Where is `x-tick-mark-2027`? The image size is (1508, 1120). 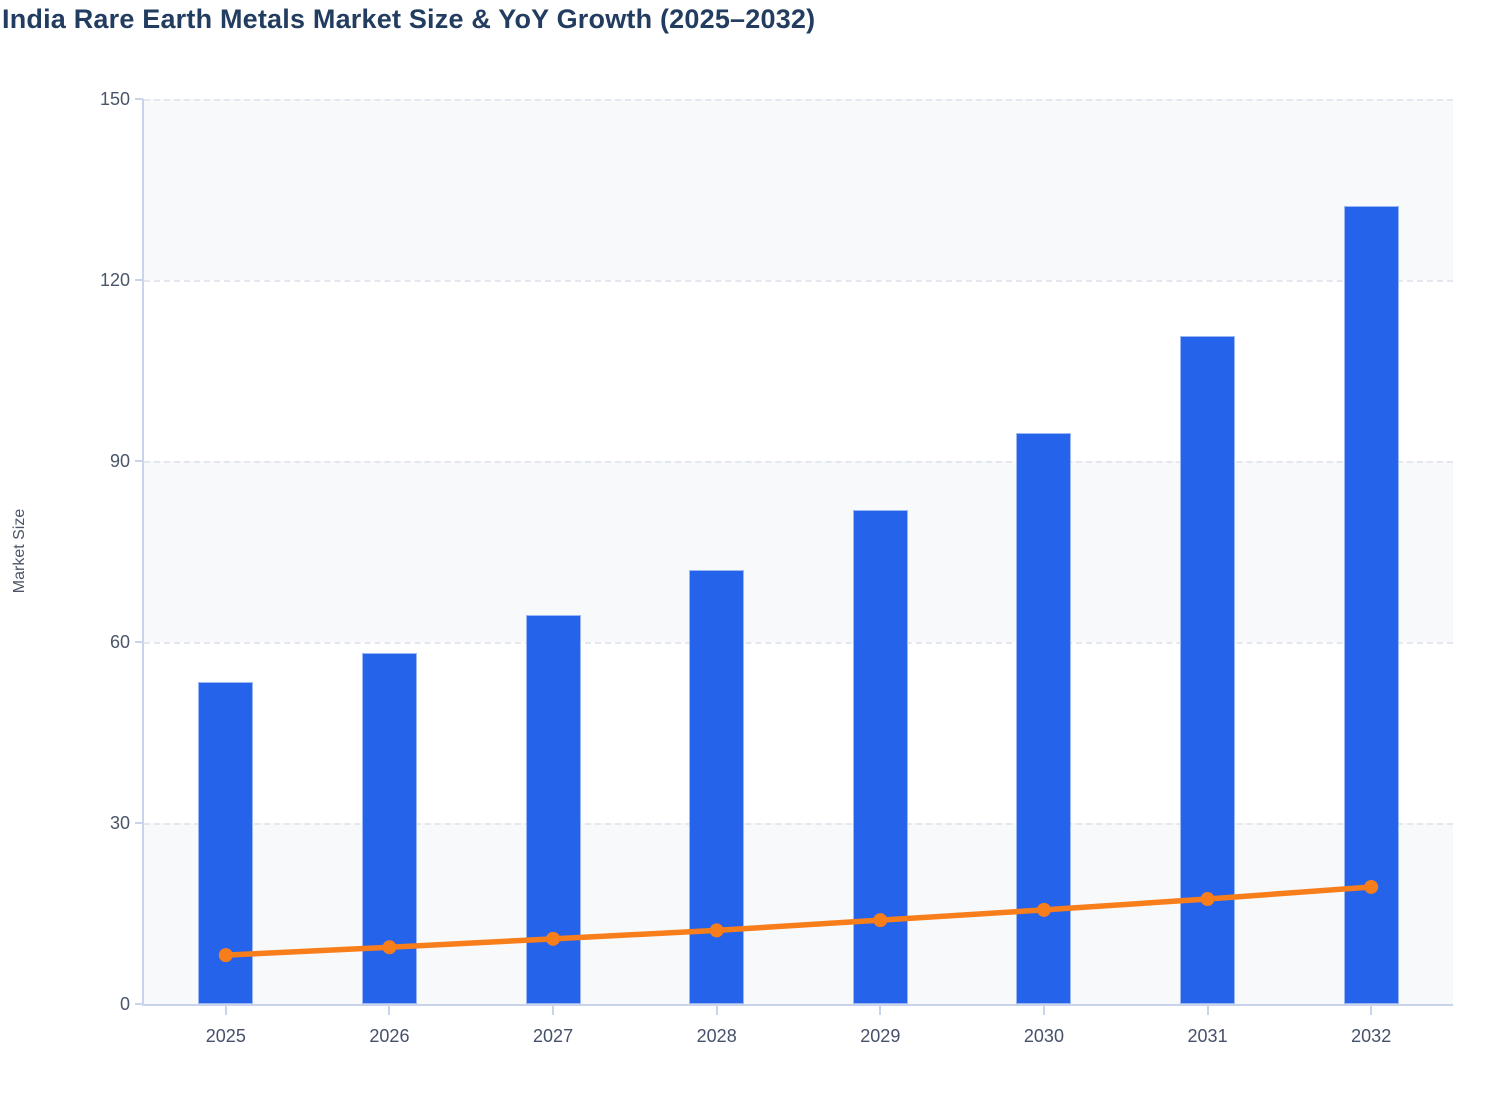 x-tick-mark-2027 is located at coordinates (553, 1010).